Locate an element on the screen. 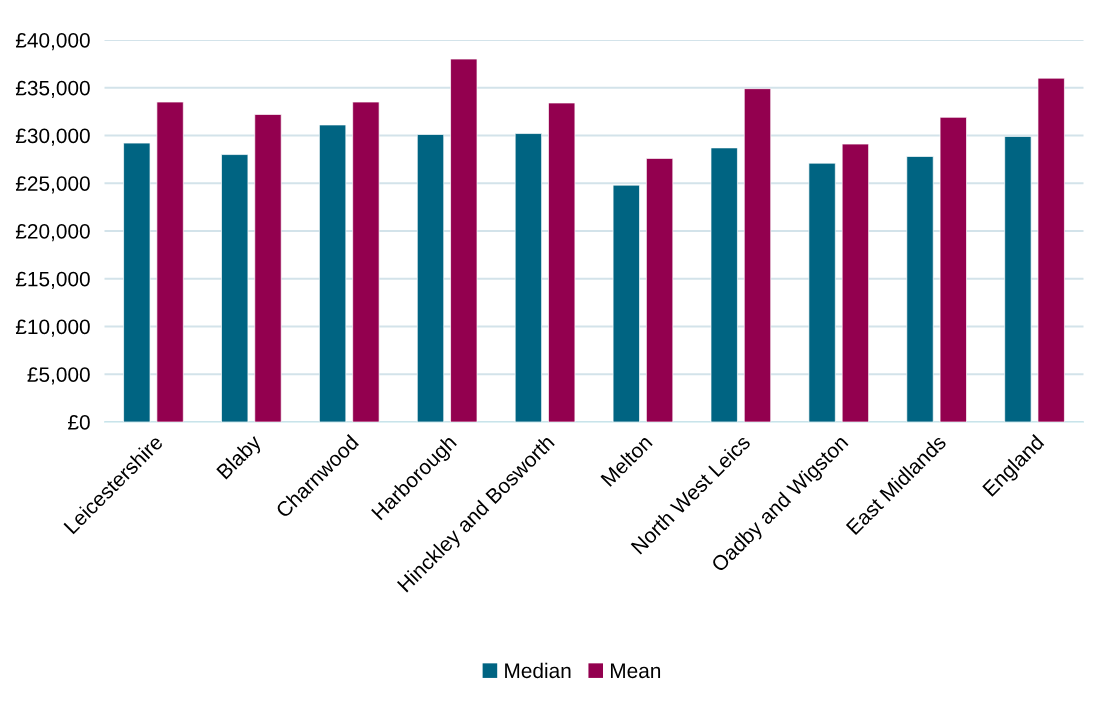  y-tick-label: £35,000 is located at coordinates (52, 89).